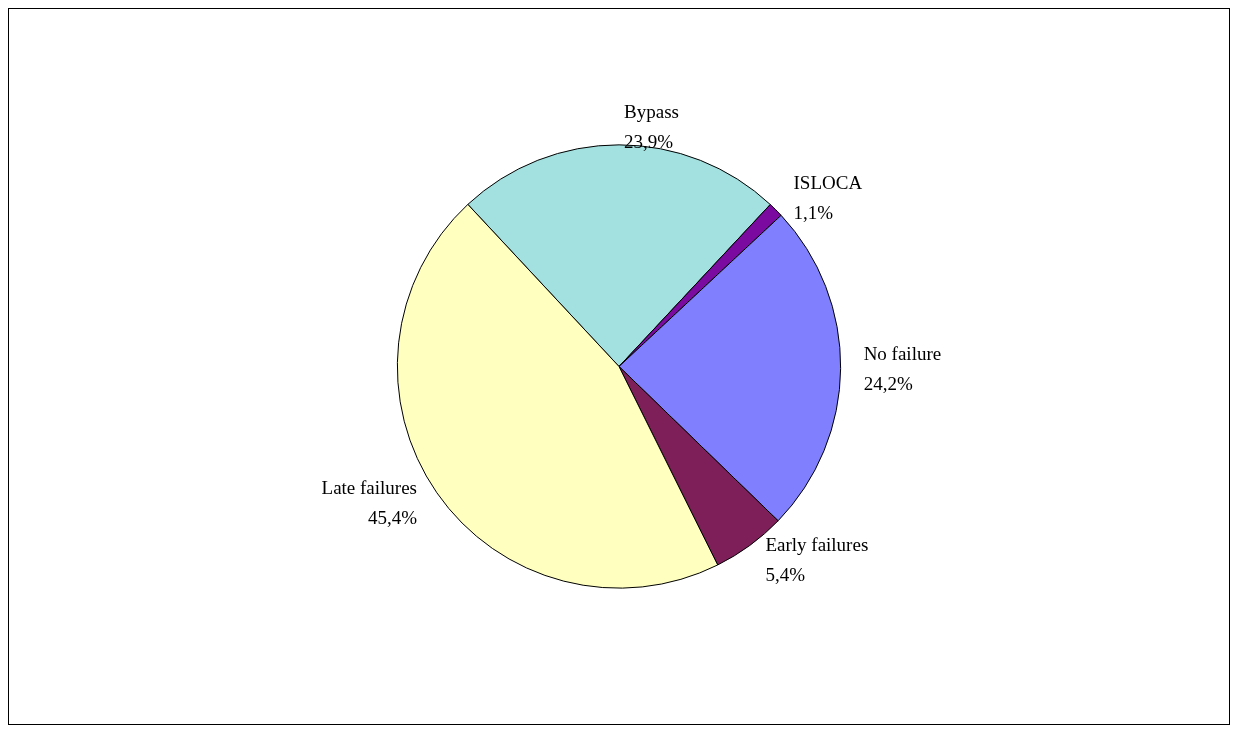 The height and width of the screenshot is (738, 1252). I want to click on data-label: 24,2%, so click(888, 384).